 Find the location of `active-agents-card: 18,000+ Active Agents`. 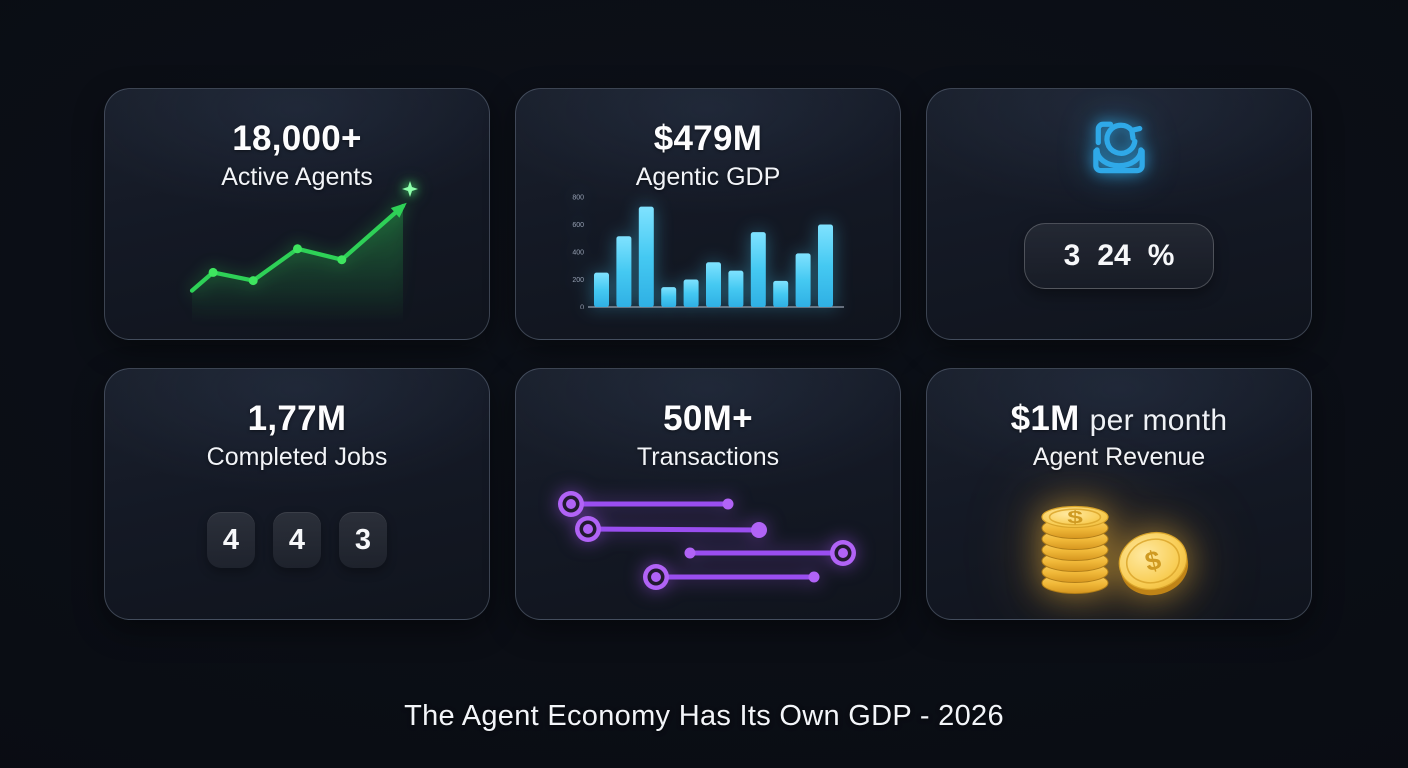

active-agents-card: 18,000+ Active Agents is located at coordinates (297, 214).